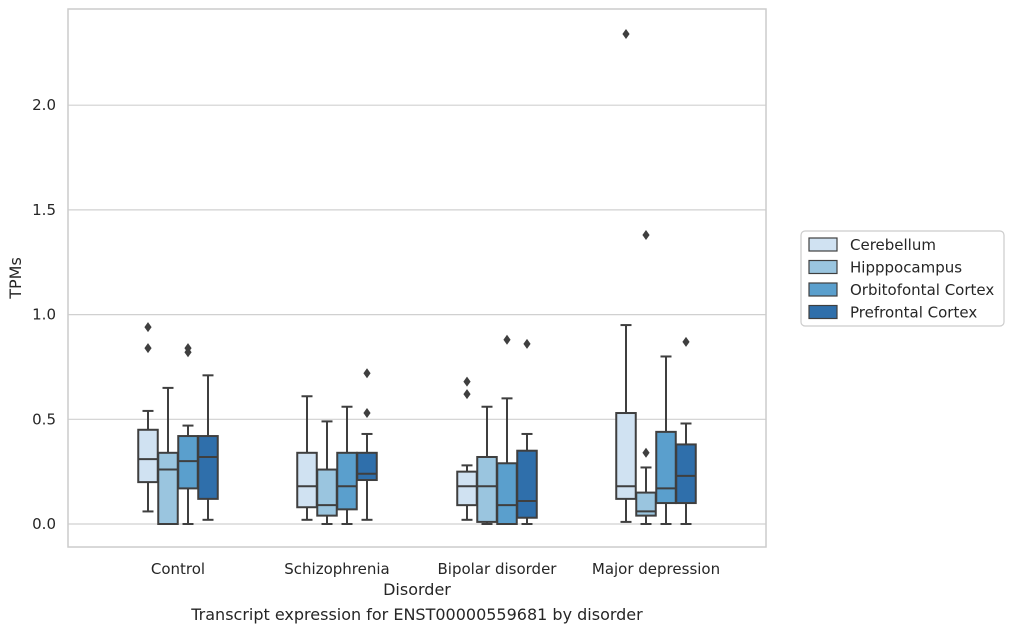  I want to click on legend-frame, so click(902, 278).